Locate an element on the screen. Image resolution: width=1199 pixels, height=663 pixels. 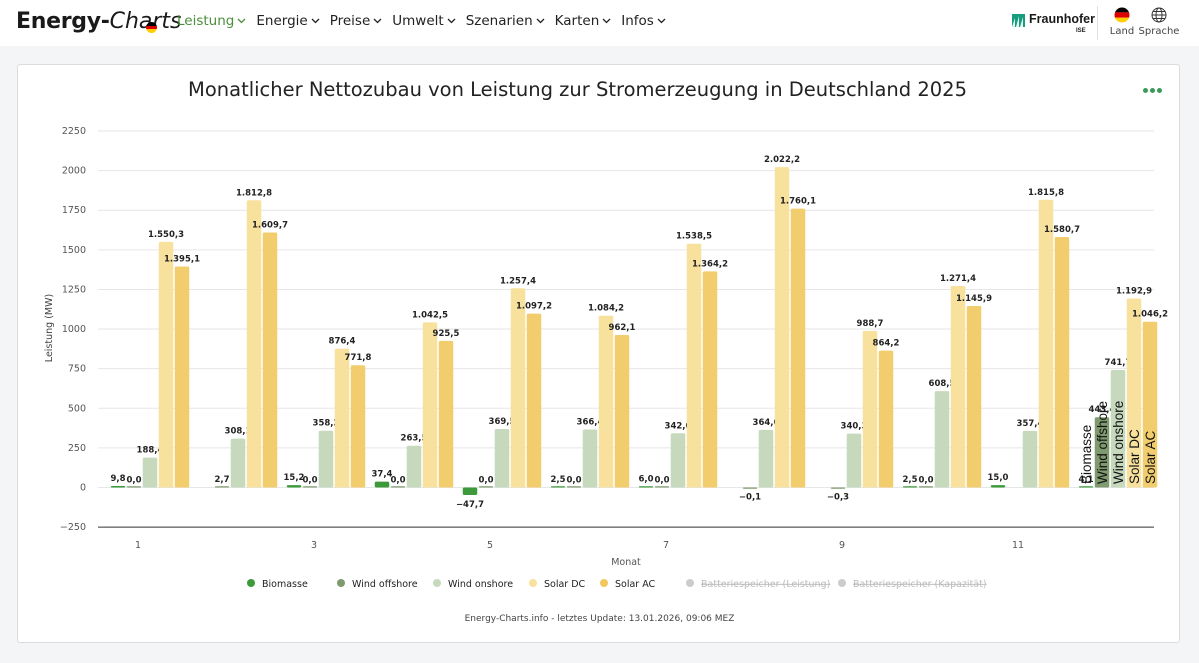
y-tick-label: −250 is located at coordinates (73, 527).